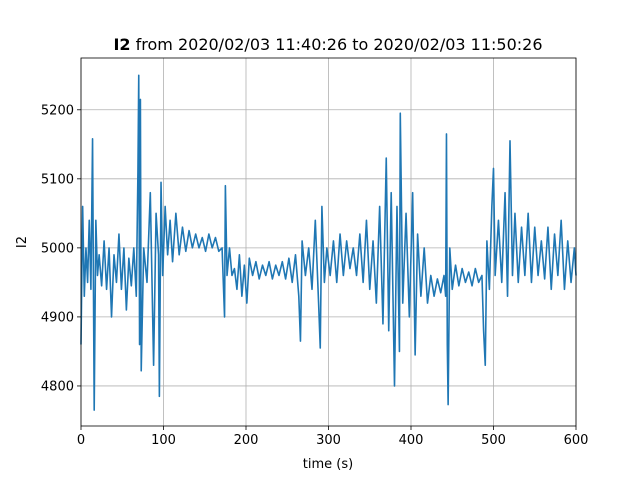 The height and width of the screenshot is (484, 640). Describe the element at coordinates (328, 440) in the screenshot. I see `x-tick-label: 300` at that location.